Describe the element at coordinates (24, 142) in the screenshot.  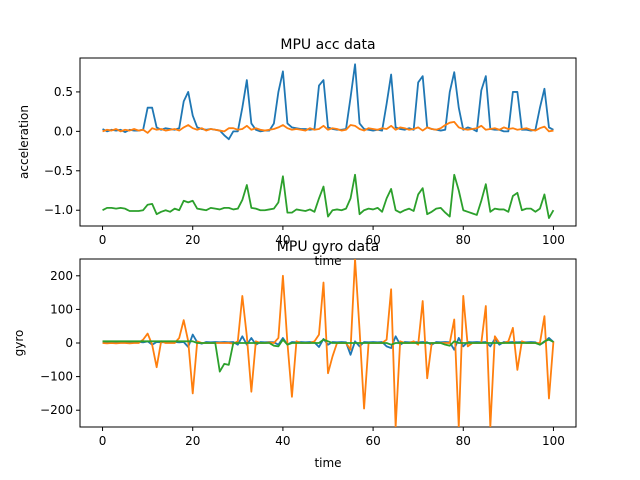
I see `acc-y-axis-label: acceleration` at that location.